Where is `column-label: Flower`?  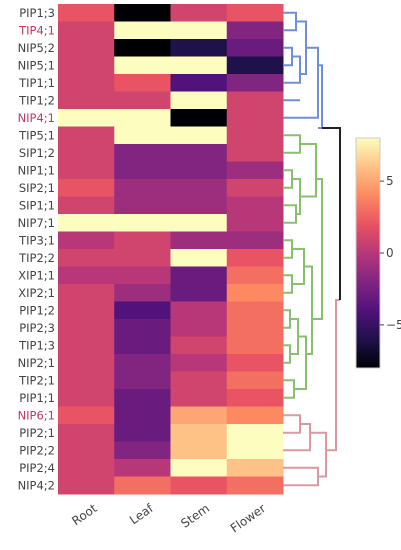 column-label: Flower is located at coordinates (248, 518).